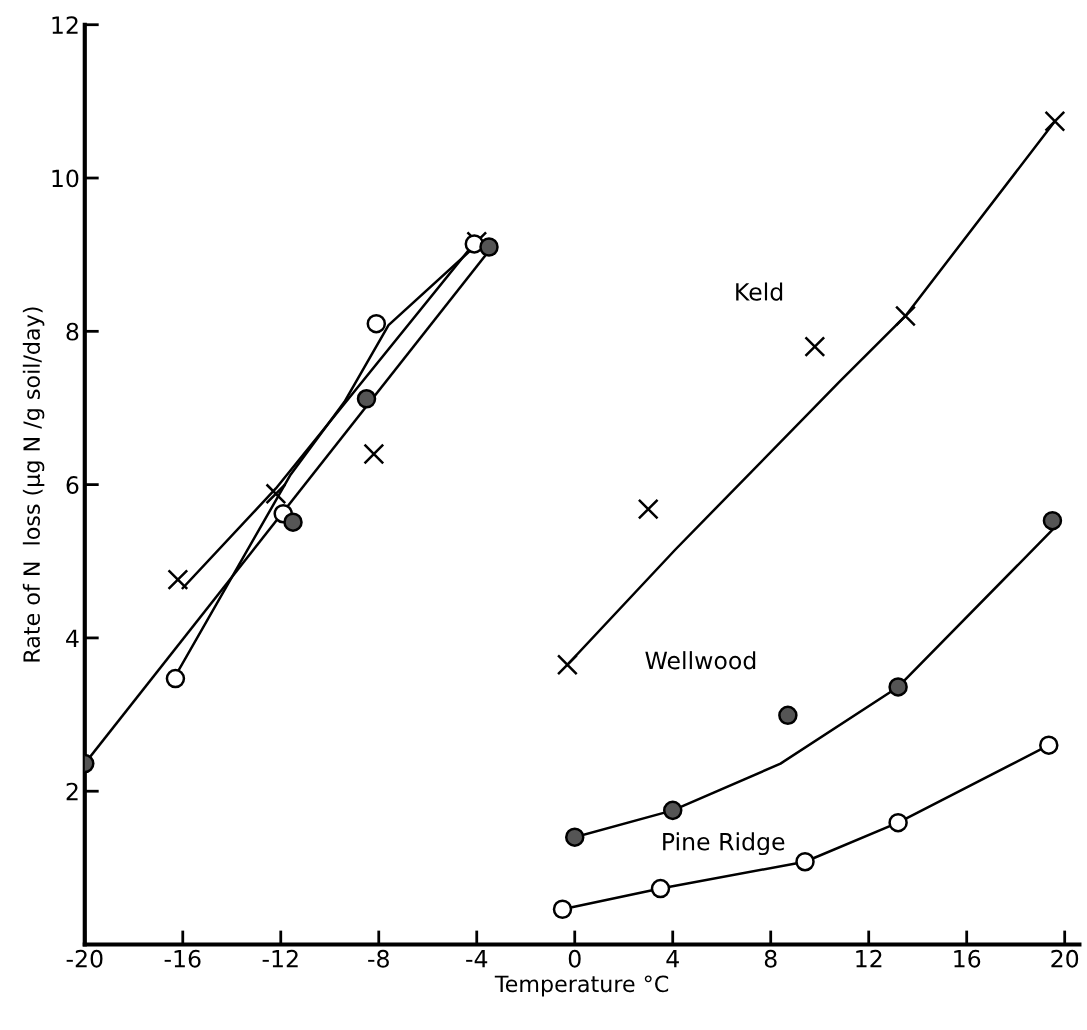  What do you see at coordinates (182, 958) in the screenshot?
I see `x-tick-label: -16` at bounding box center [182, 958].